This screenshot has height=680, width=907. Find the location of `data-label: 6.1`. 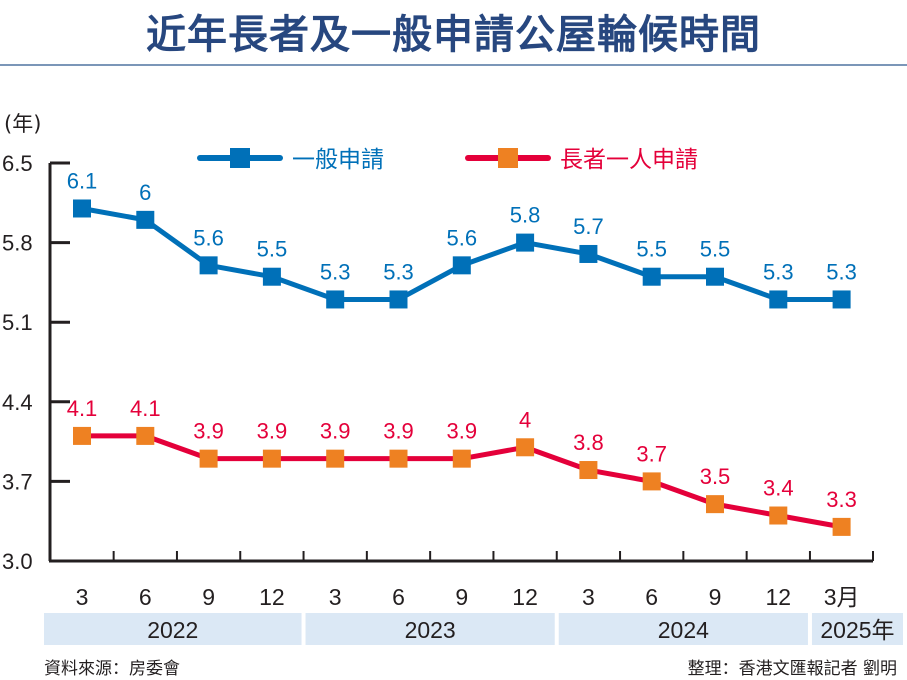

data-label: 6.1 is located at coordinates (82, 180).